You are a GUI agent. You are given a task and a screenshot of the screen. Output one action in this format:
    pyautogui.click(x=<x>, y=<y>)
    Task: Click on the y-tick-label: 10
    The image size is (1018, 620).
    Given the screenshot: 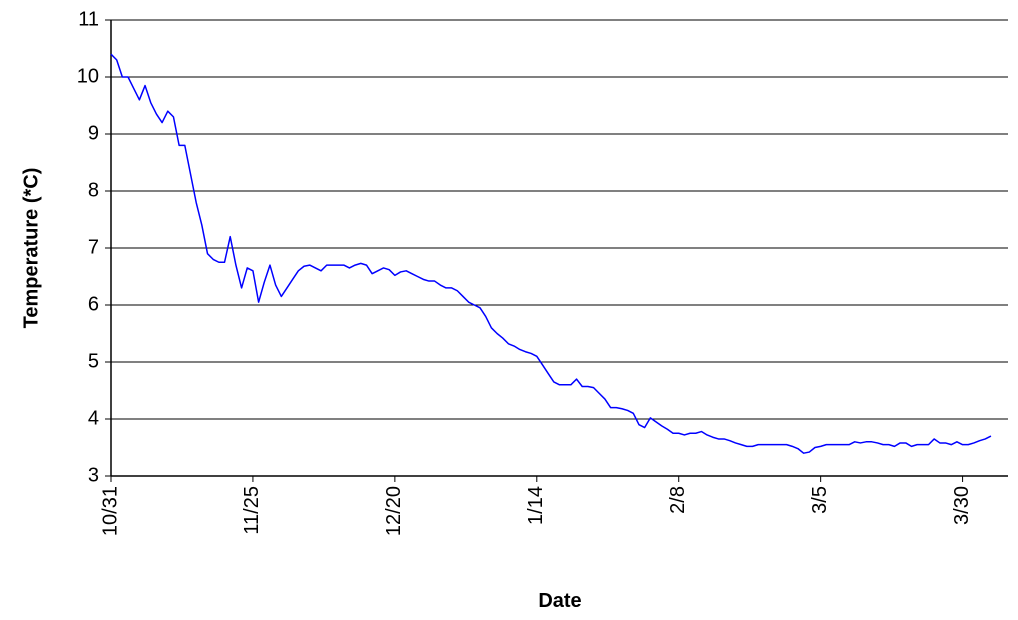 What is the action you would take?
    pyautogui.click(x=88, y=76)
    